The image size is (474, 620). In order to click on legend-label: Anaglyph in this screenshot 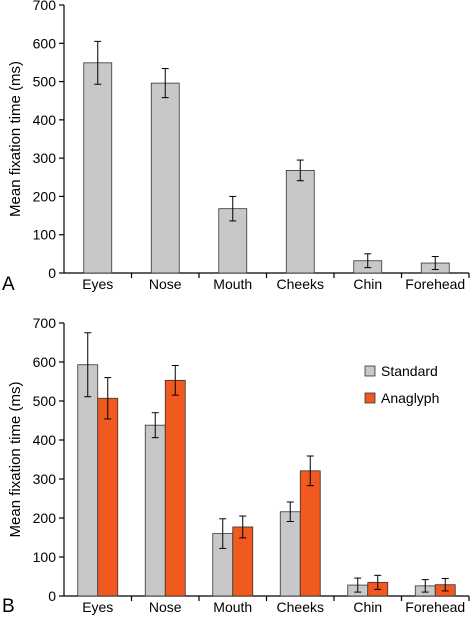, I will do `click(410, 398)`.